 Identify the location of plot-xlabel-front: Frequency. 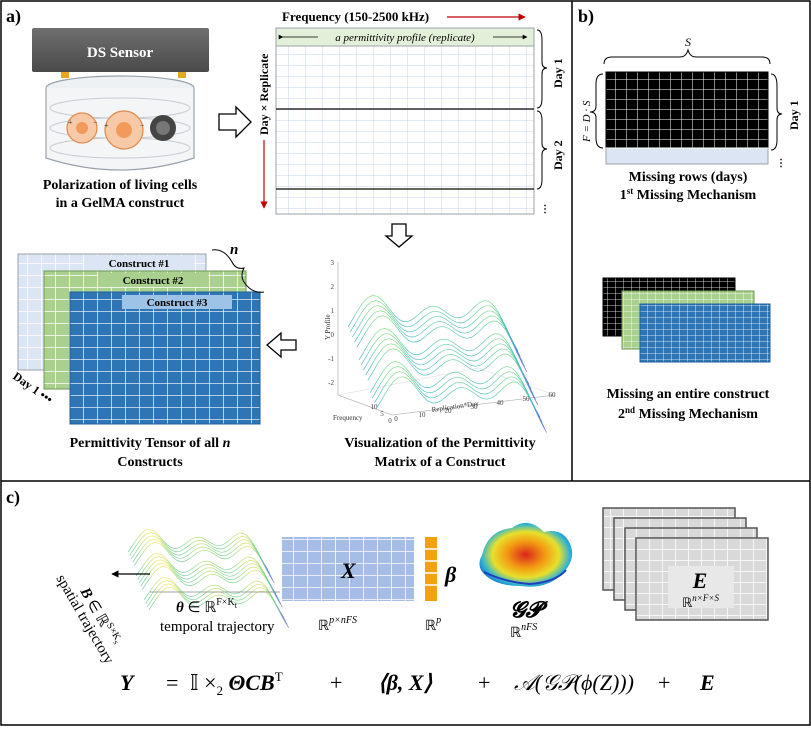
(348, 418).